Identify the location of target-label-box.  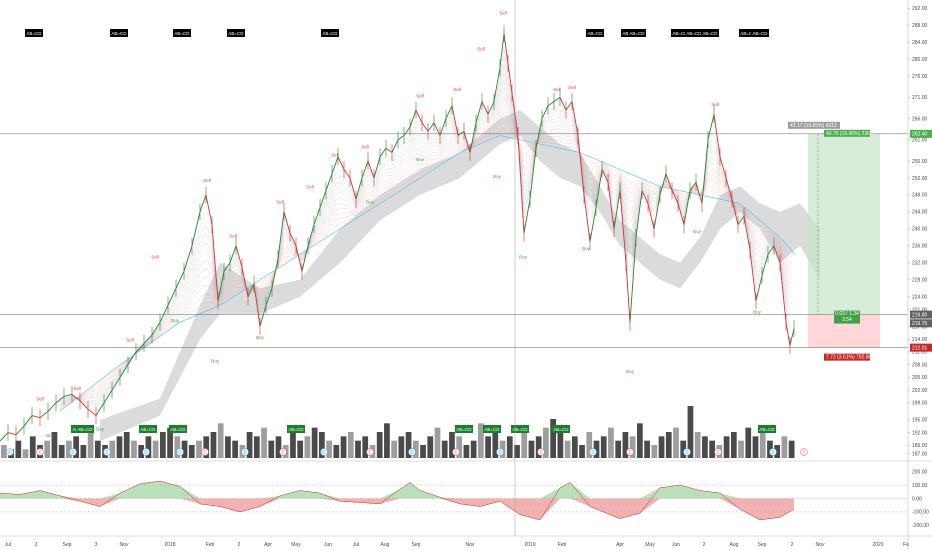
(847, 133).